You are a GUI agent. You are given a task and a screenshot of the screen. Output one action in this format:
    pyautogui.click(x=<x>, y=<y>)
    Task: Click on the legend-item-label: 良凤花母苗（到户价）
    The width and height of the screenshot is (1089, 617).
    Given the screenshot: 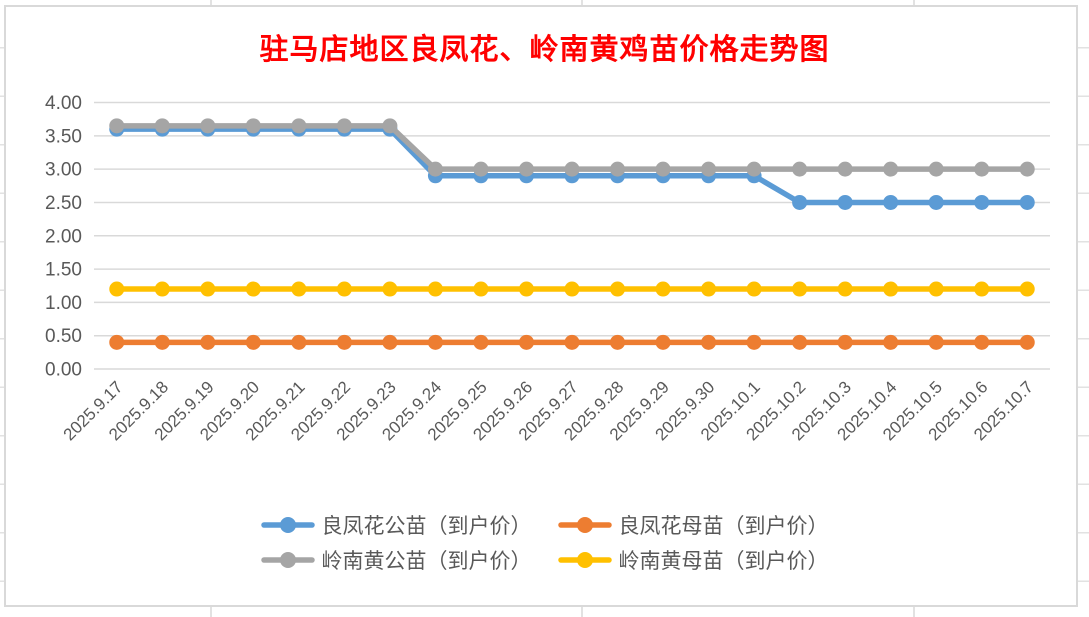 What is the action you would take?
    pyautogui.click(x=723, y=526)
    